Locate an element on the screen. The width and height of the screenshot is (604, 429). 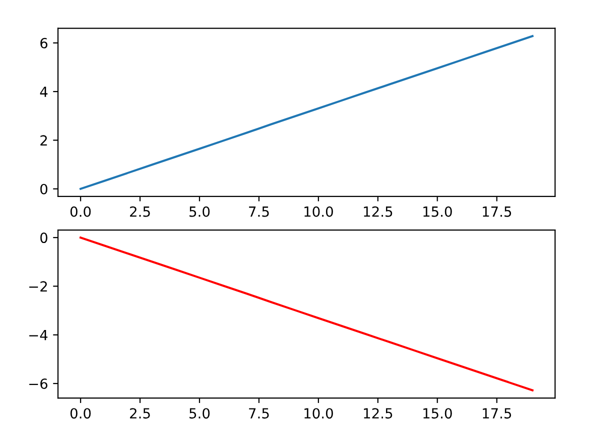
y-tick-label: −4 is located at coordinates (38, 335).